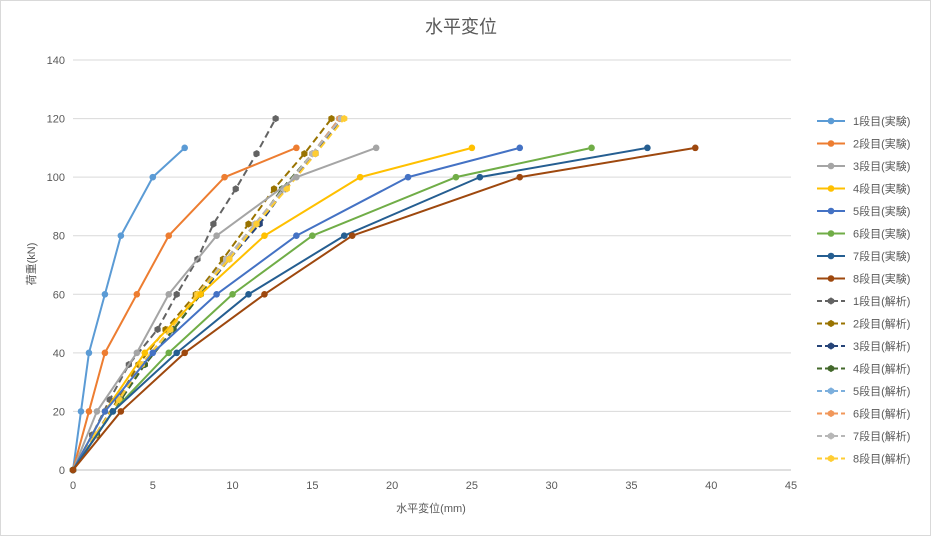 This screenshot has height=537, width=931. What do you see at coordinates (881, 369) in the screenshot?
I see `legend-label: 4段目(解析)` at bounding box center [881, 369].